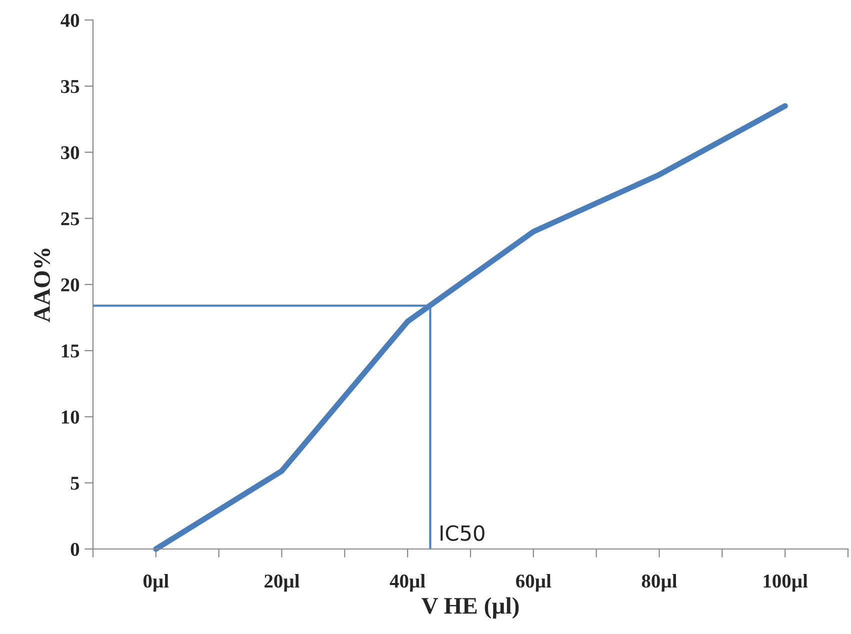 The height and width of the screenshot is (634, 851). Describe the element at coordinates (75, 483) in the screenshot. I see `y-tick-label: 5` at that location.